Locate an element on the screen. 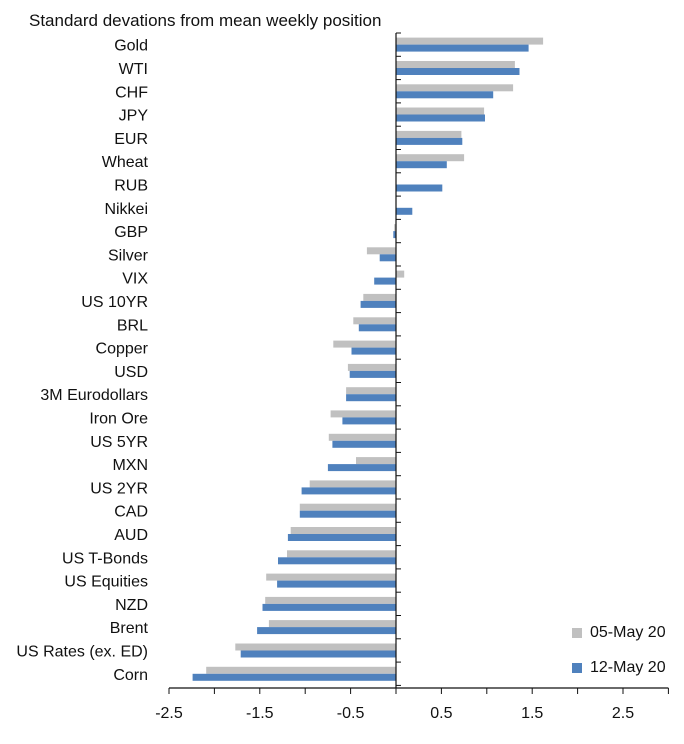  category-label-eur: EUR is located at coordinates (131, 139).